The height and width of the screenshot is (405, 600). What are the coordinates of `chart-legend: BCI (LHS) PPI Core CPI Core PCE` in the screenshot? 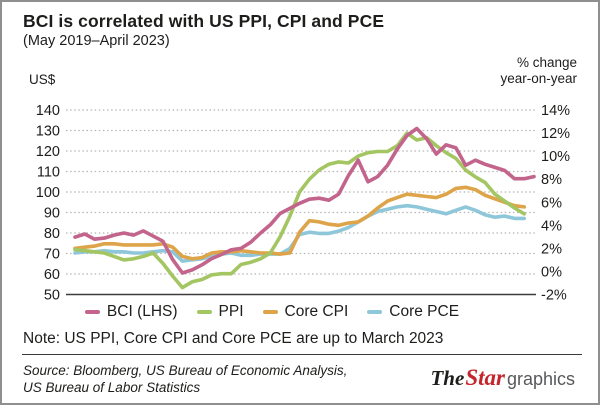 It's located at (272, 312).